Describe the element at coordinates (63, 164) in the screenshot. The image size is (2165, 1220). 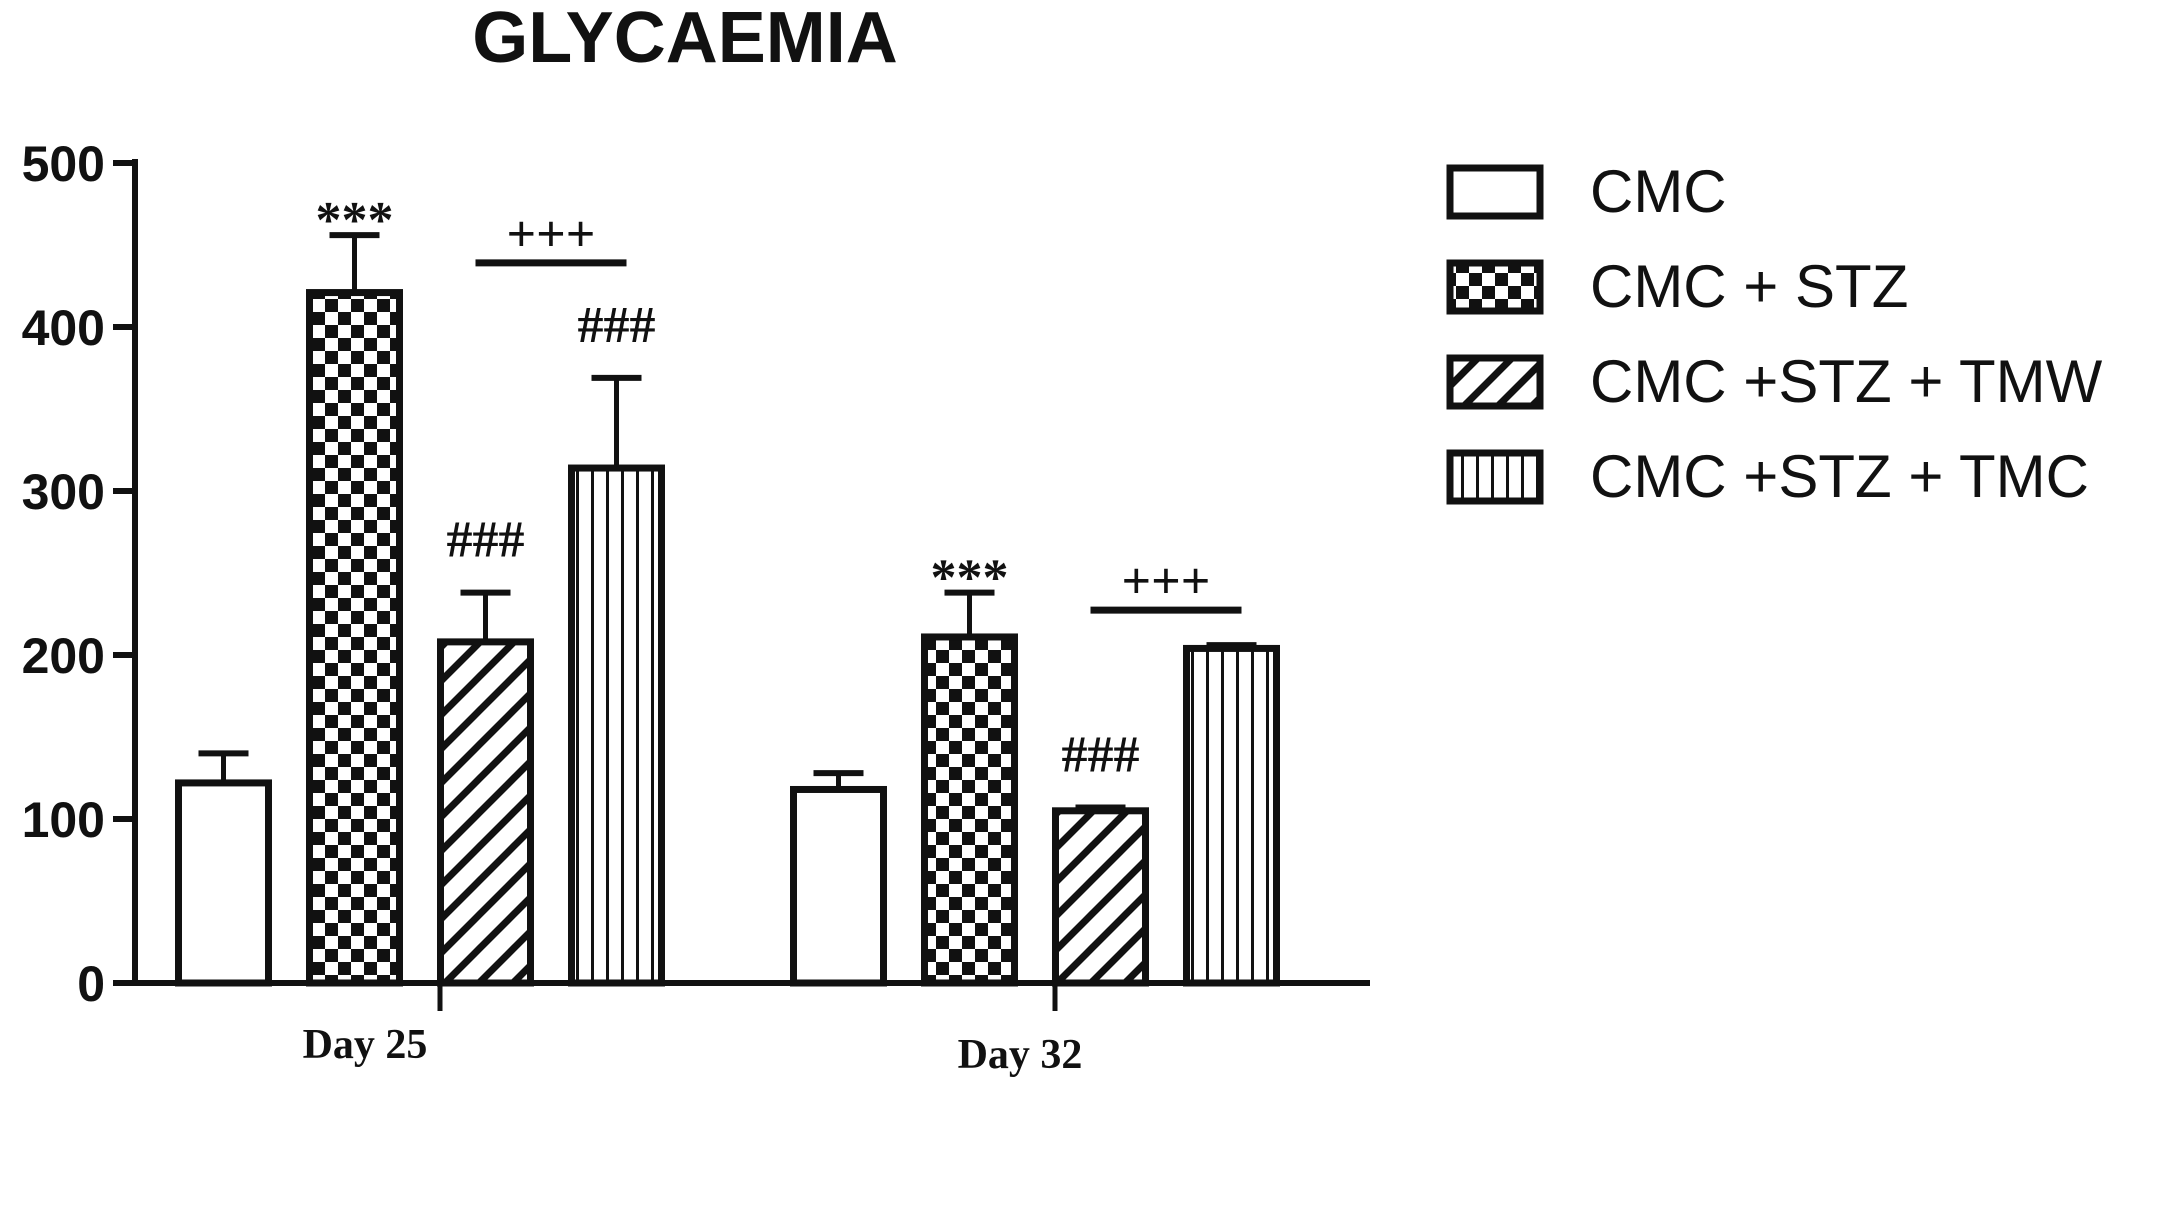
I see `y-tick-label: 500` at that location.